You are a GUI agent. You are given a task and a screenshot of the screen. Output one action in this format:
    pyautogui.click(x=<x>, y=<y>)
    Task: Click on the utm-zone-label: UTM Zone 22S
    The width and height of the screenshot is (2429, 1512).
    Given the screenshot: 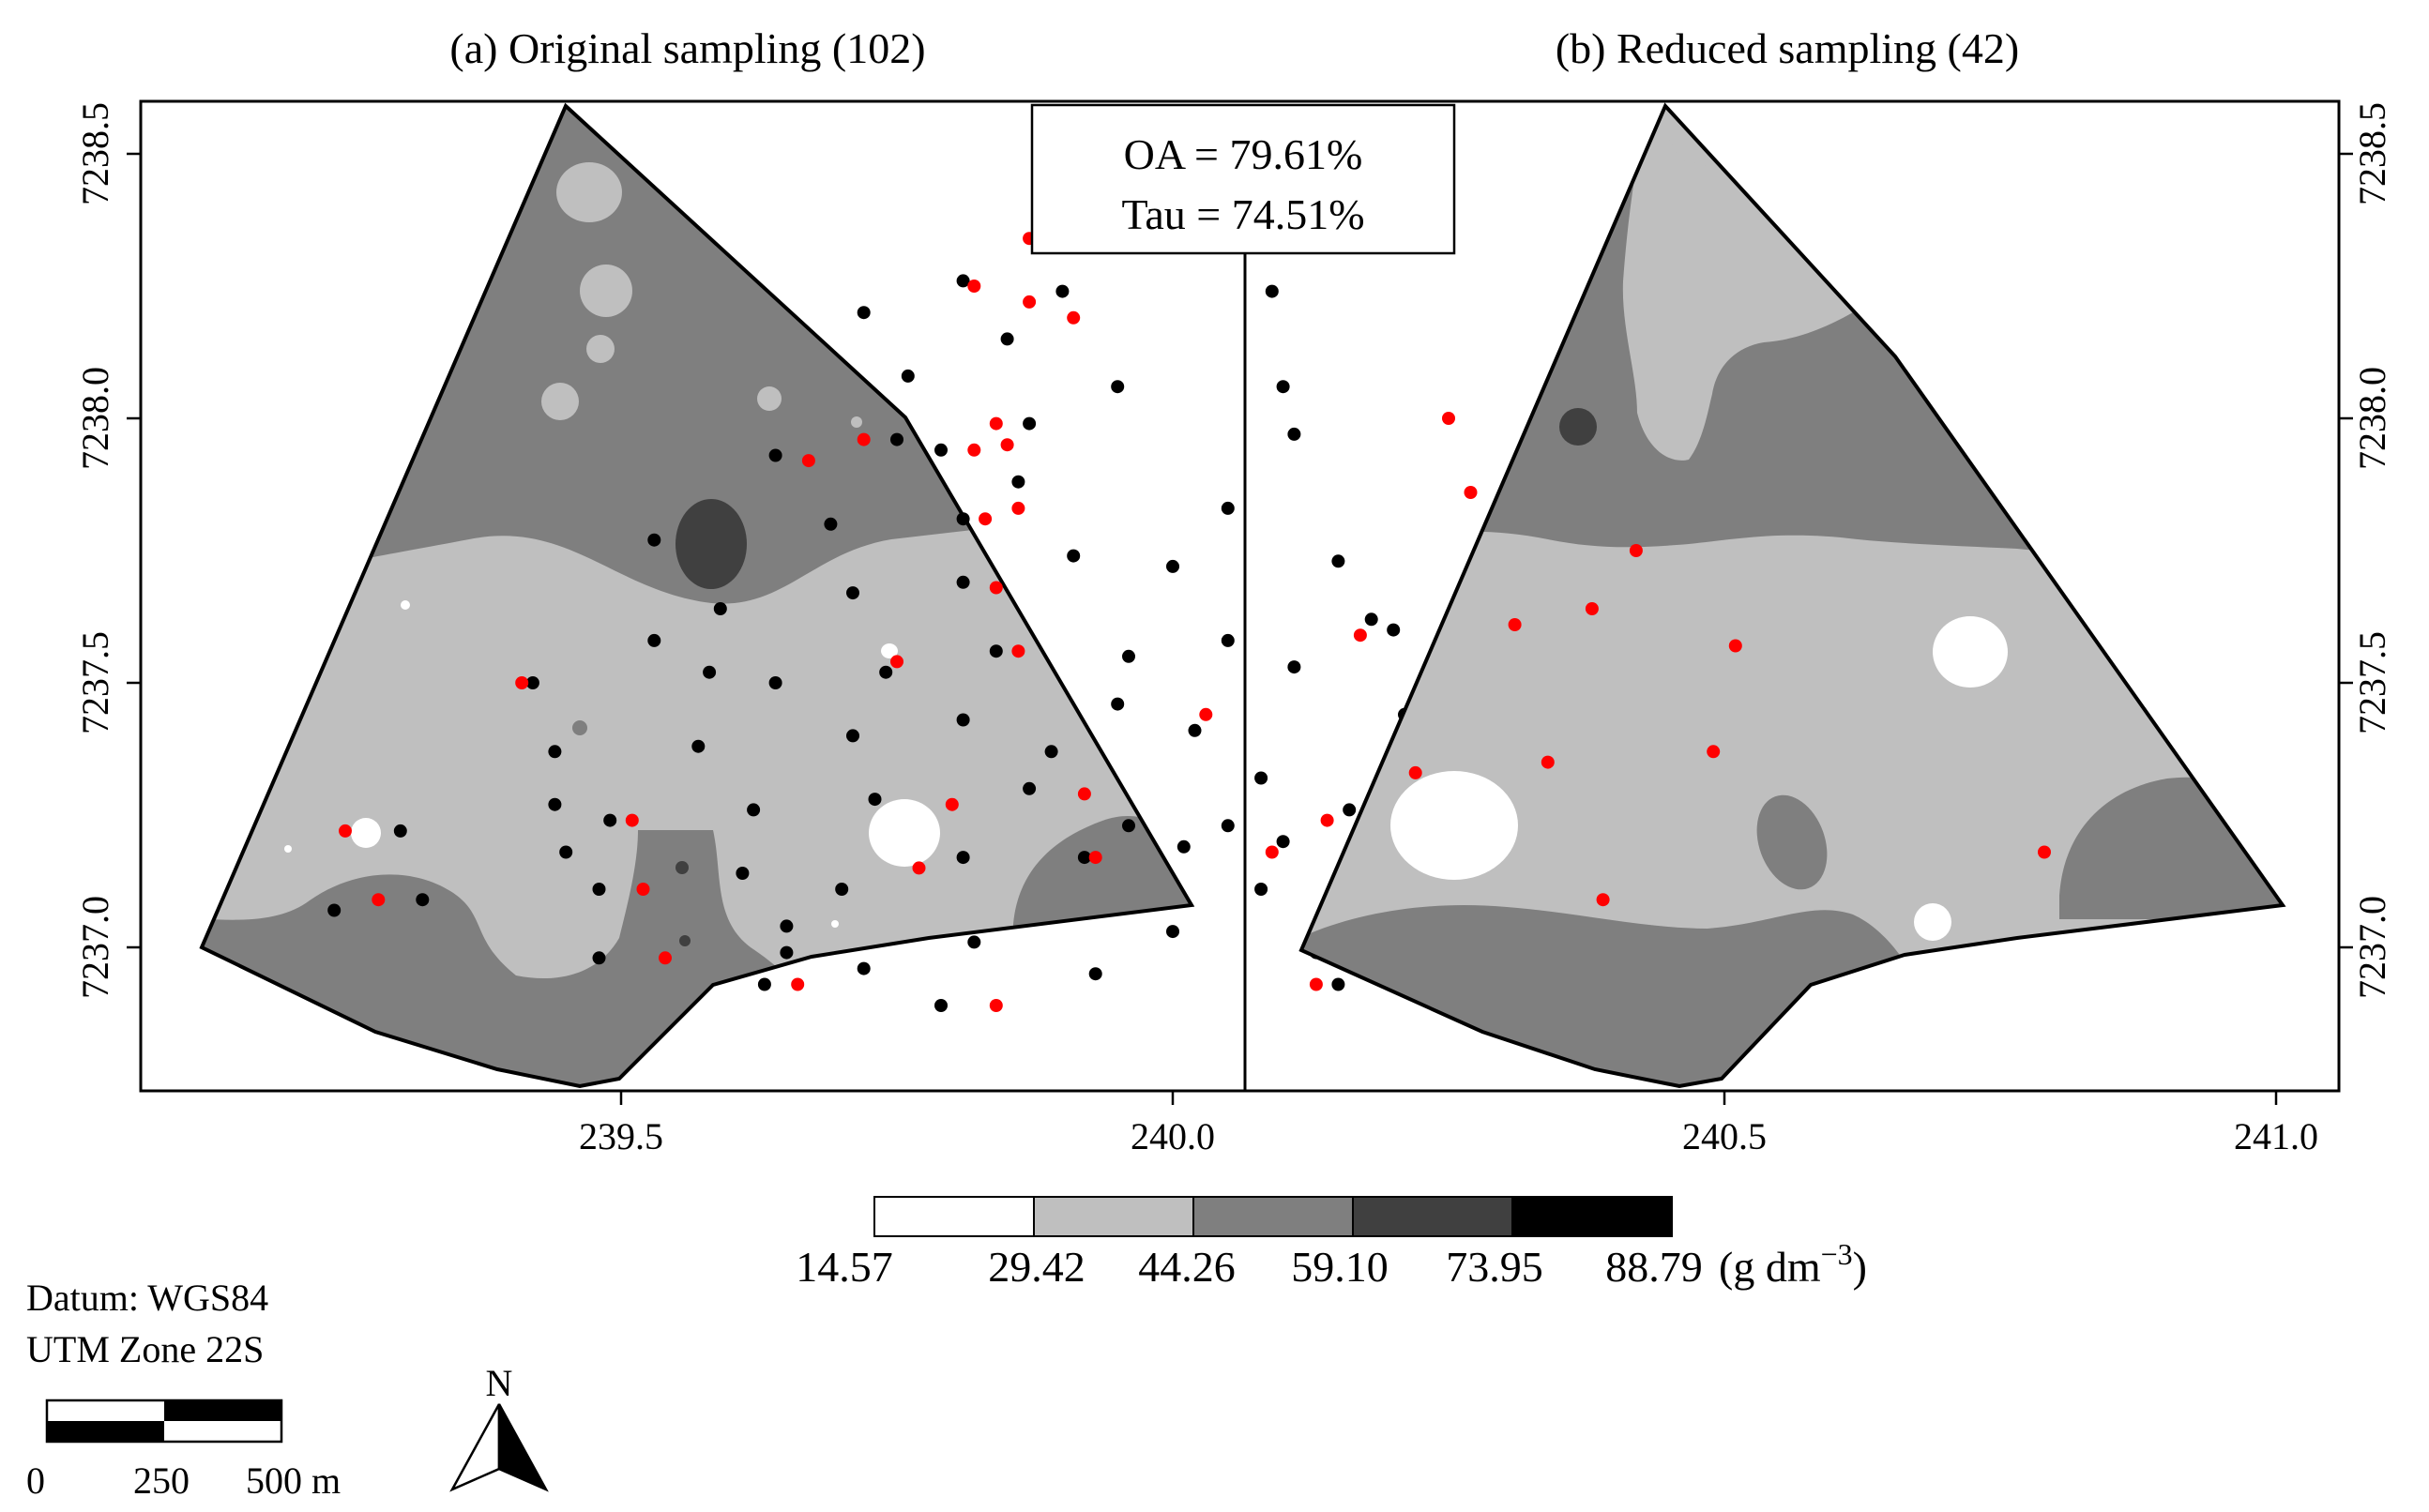 What is the action you would take?
    pyautogui.click(x=145, y=1349)
    